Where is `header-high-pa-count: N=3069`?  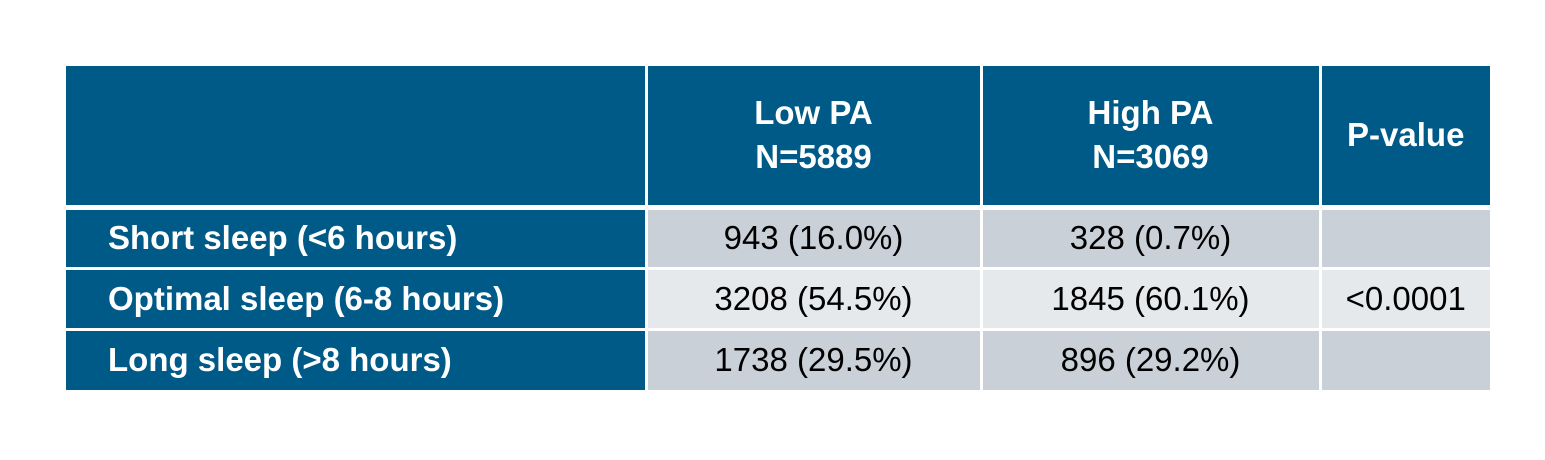
header-high-pa-count: N=3069 is located at coordinates (1150, 157).